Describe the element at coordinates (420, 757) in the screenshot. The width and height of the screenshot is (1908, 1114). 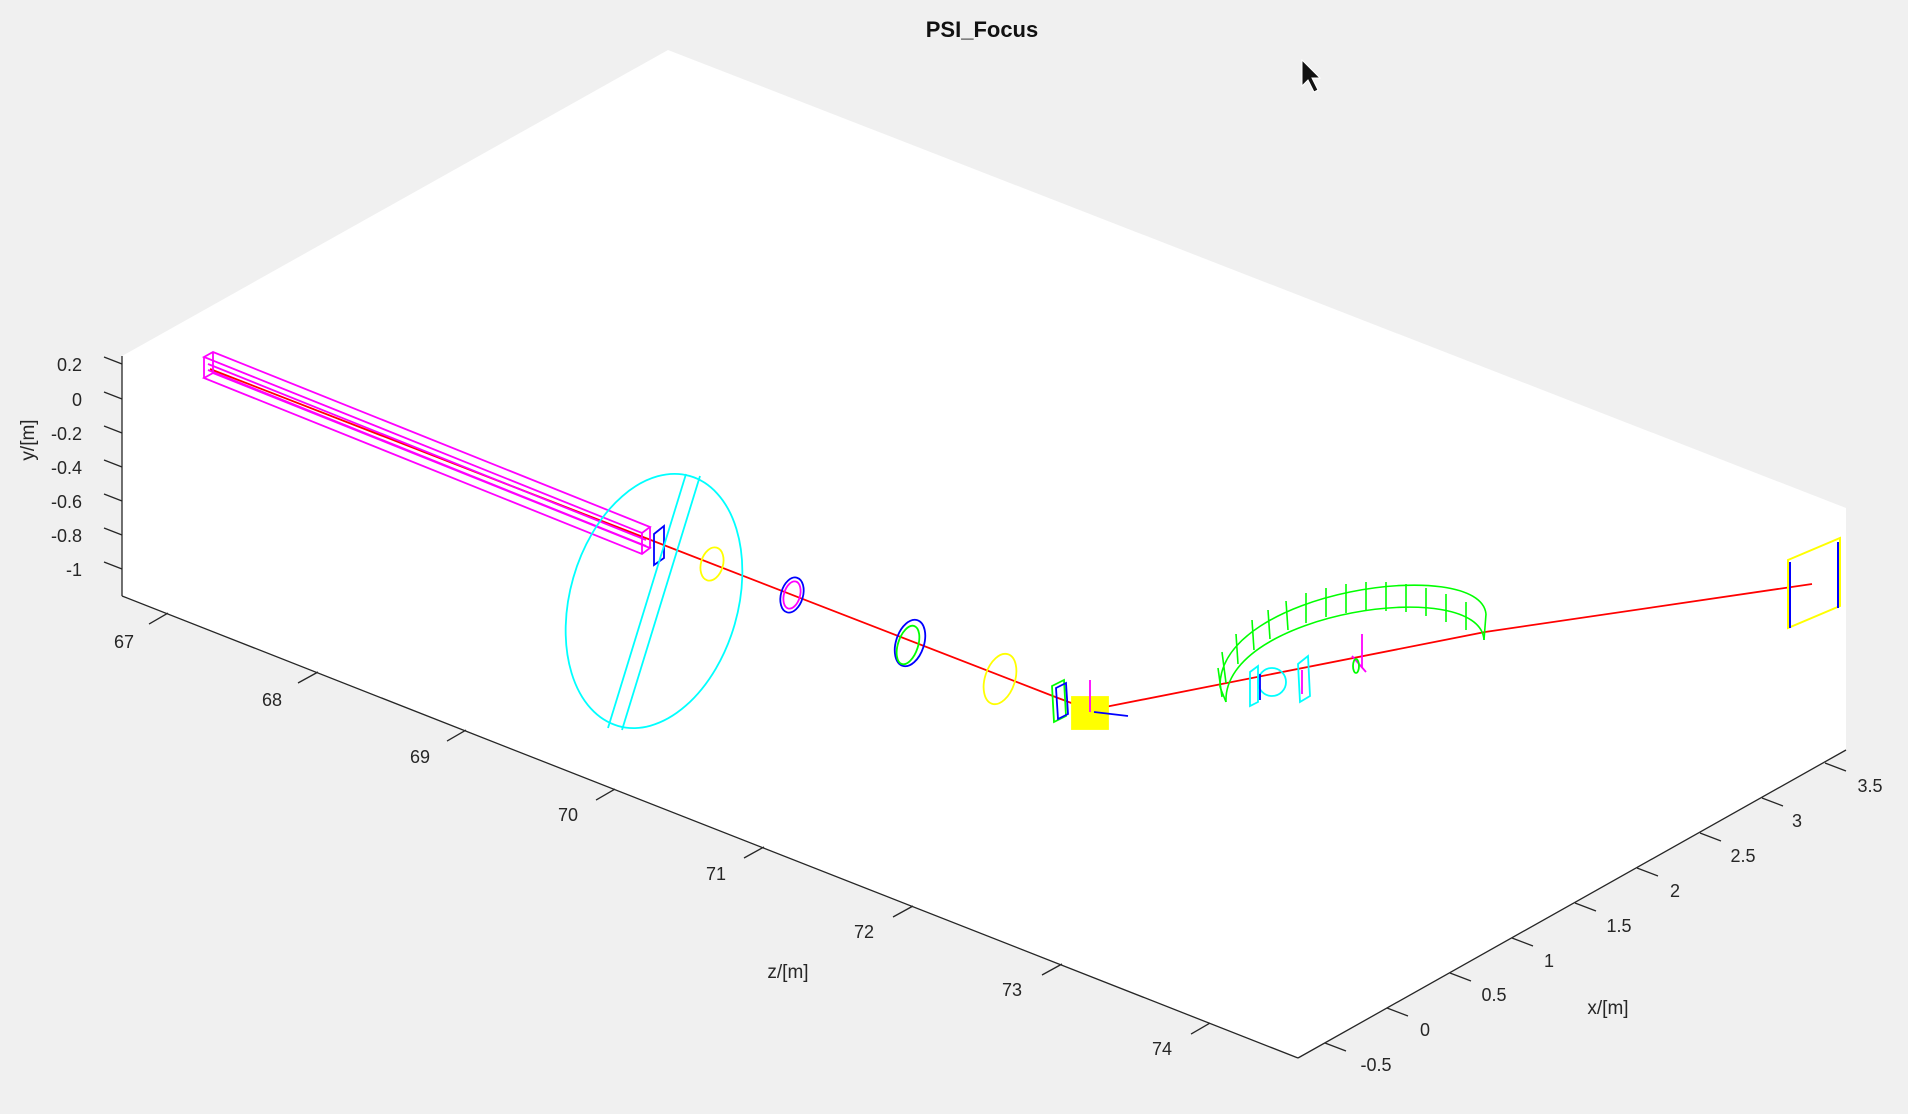
I see `z-tick-label: 69` at that location.